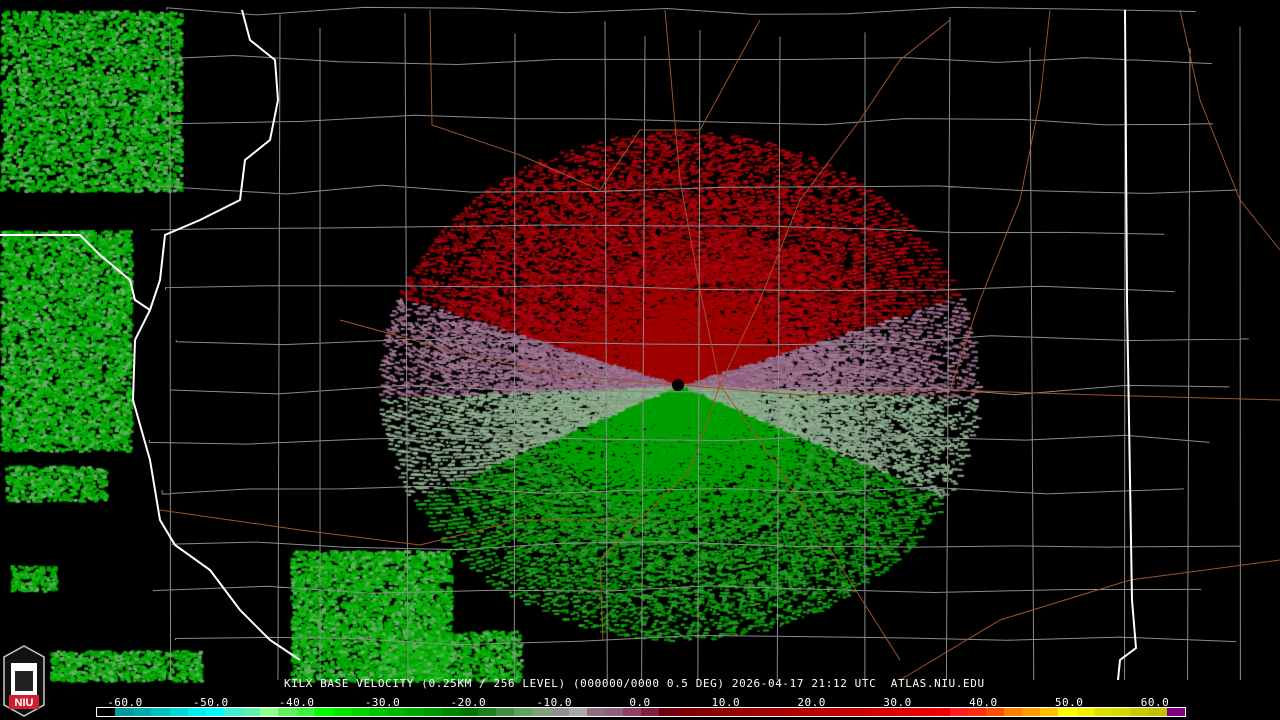 The image size is (1280, 720). Describe the element at coordinates (367, 683) in the screenshot. I see `product-name: BASE VELOCITY` at that location.